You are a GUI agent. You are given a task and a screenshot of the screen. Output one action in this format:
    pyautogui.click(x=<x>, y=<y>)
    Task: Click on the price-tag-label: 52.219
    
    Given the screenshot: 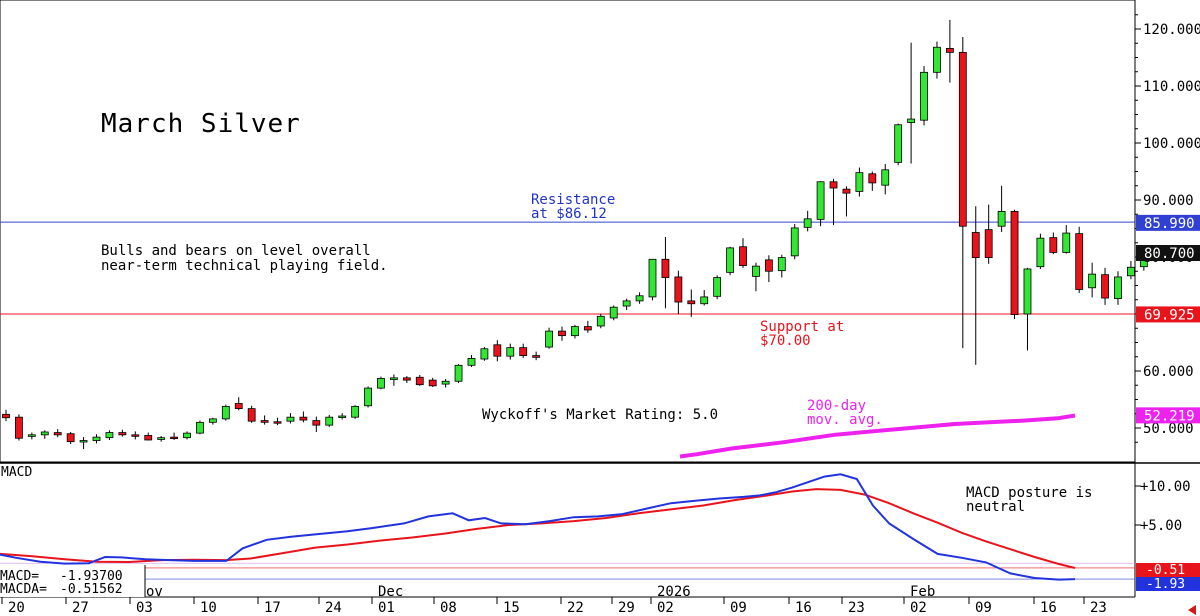 What is the action you would take?
    pyautogui.click(x=1169, y=416)
    